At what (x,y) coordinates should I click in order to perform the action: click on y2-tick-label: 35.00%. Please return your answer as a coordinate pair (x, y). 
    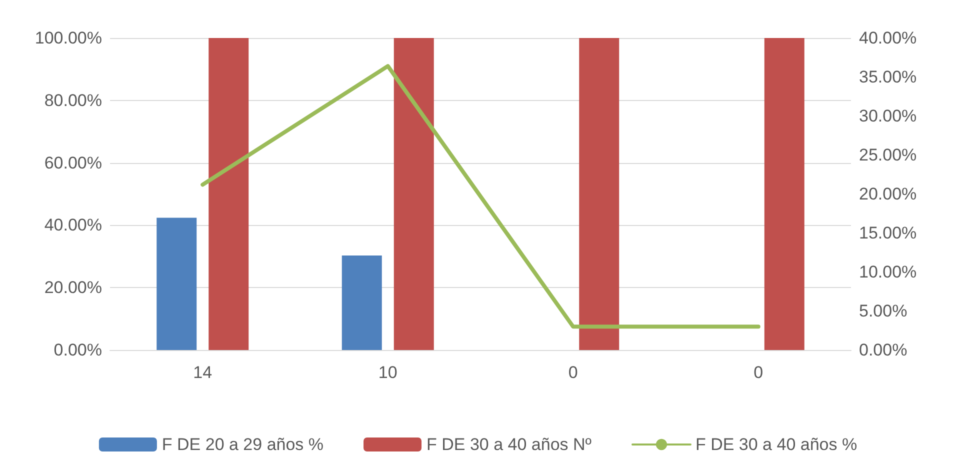
    Looking at the image, I should click on (888, 77).